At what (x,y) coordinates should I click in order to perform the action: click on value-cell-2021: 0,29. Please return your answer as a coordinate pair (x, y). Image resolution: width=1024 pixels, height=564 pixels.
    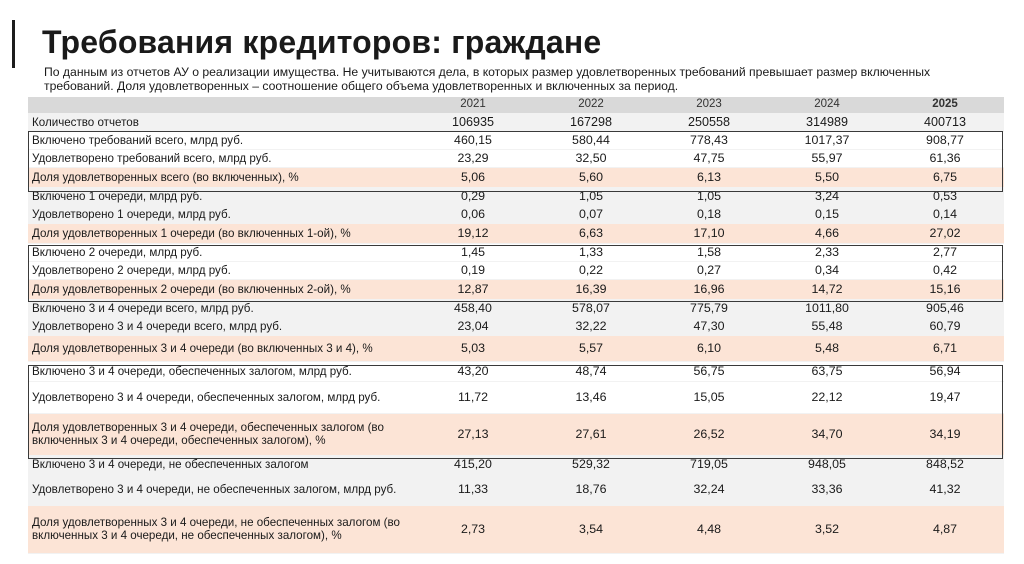
    Looking at the image, I should click on (473, 196).